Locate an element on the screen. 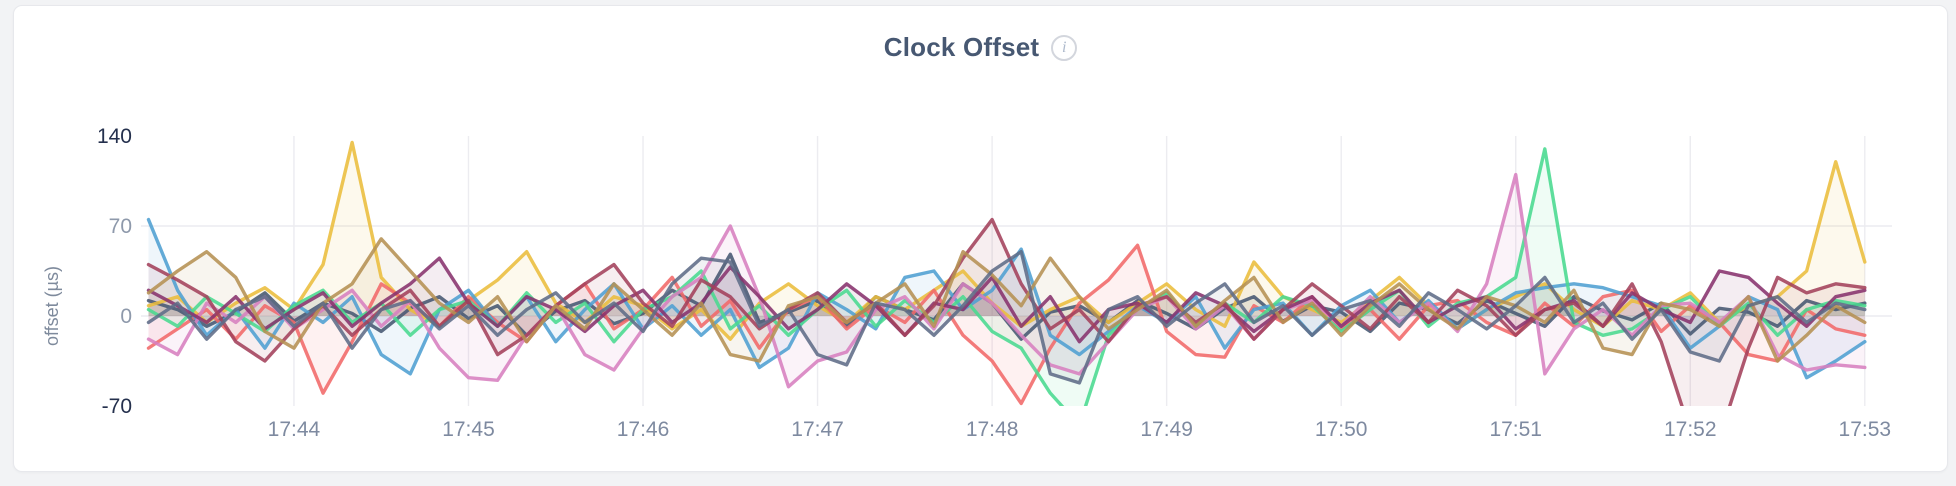 The image size is (1956, 486). x-tick-label: 17:51 is located at coordinates (1515, 429).